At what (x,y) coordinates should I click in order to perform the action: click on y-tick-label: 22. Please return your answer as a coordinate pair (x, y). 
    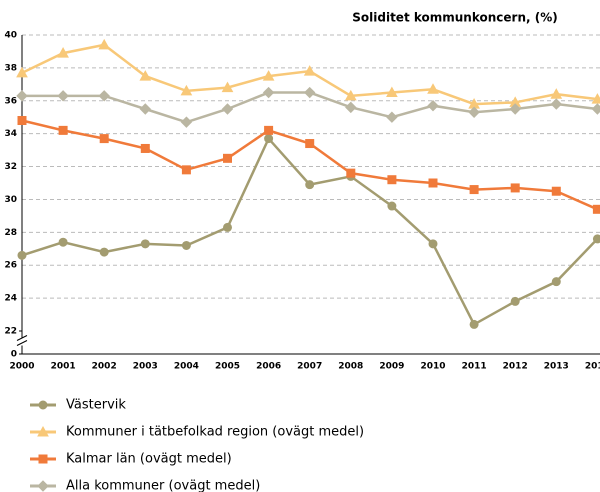
    Looking at the image, I should click on (10, 332).